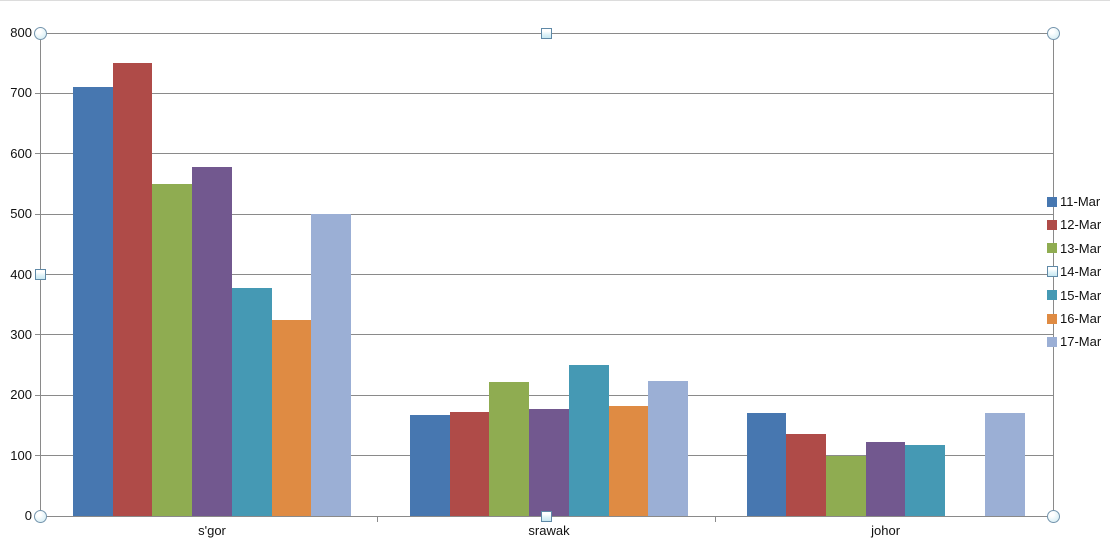 Image resolution: width=1110 pixels, height=543 pixels. Describe the element at coordinates (21, 334) in the screenshot. I see `y-tick-label: 300` at that location.